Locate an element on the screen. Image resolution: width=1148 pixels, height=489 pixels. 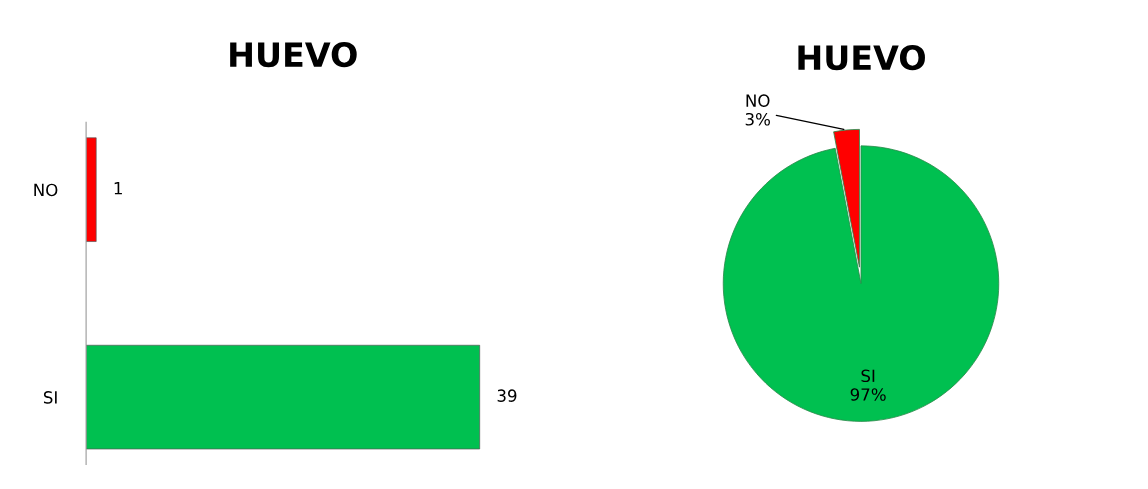
slice-label: NO is located at coordinates (758, 100).